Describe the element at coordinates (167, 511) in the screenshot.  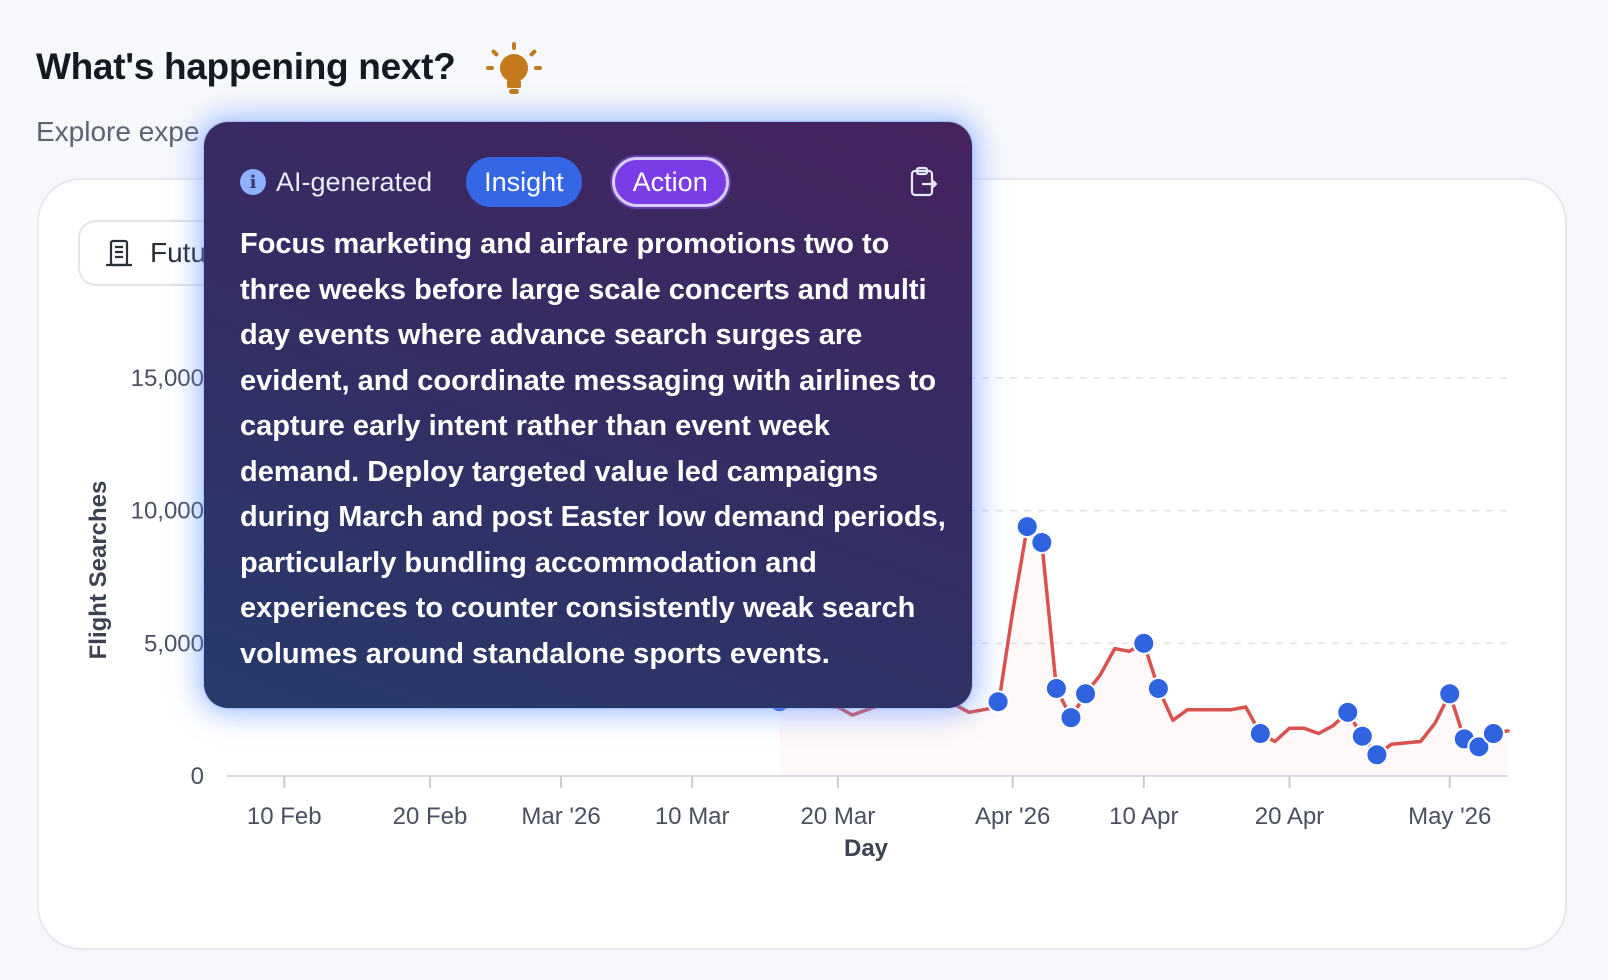
I see `y-tick-label: 10,000` at that location.